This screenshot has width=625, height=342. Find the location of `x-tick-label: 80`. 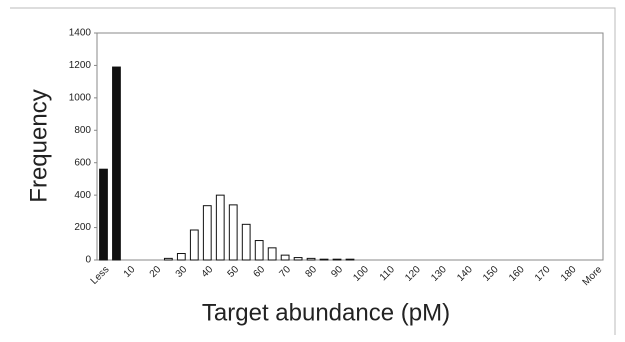

x-tick-label: 80 is located at coordinates (311, 272).